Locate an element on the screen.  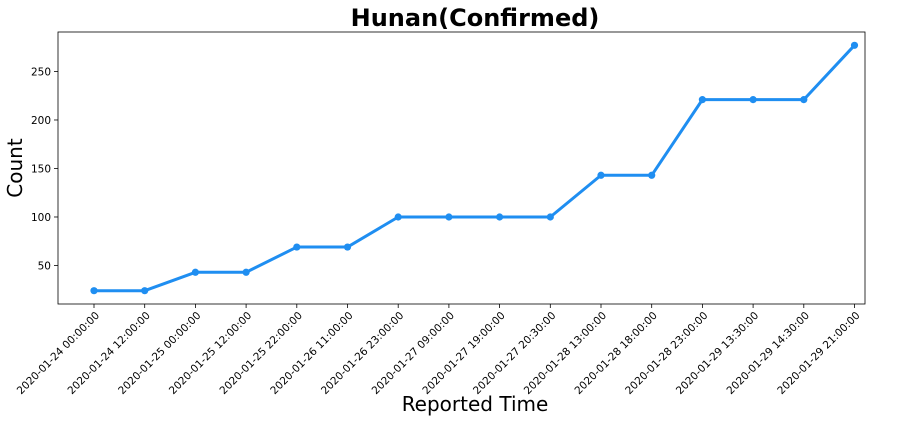
chart-title: Hunan(Confirmed) is located at coordinates (475, 18).